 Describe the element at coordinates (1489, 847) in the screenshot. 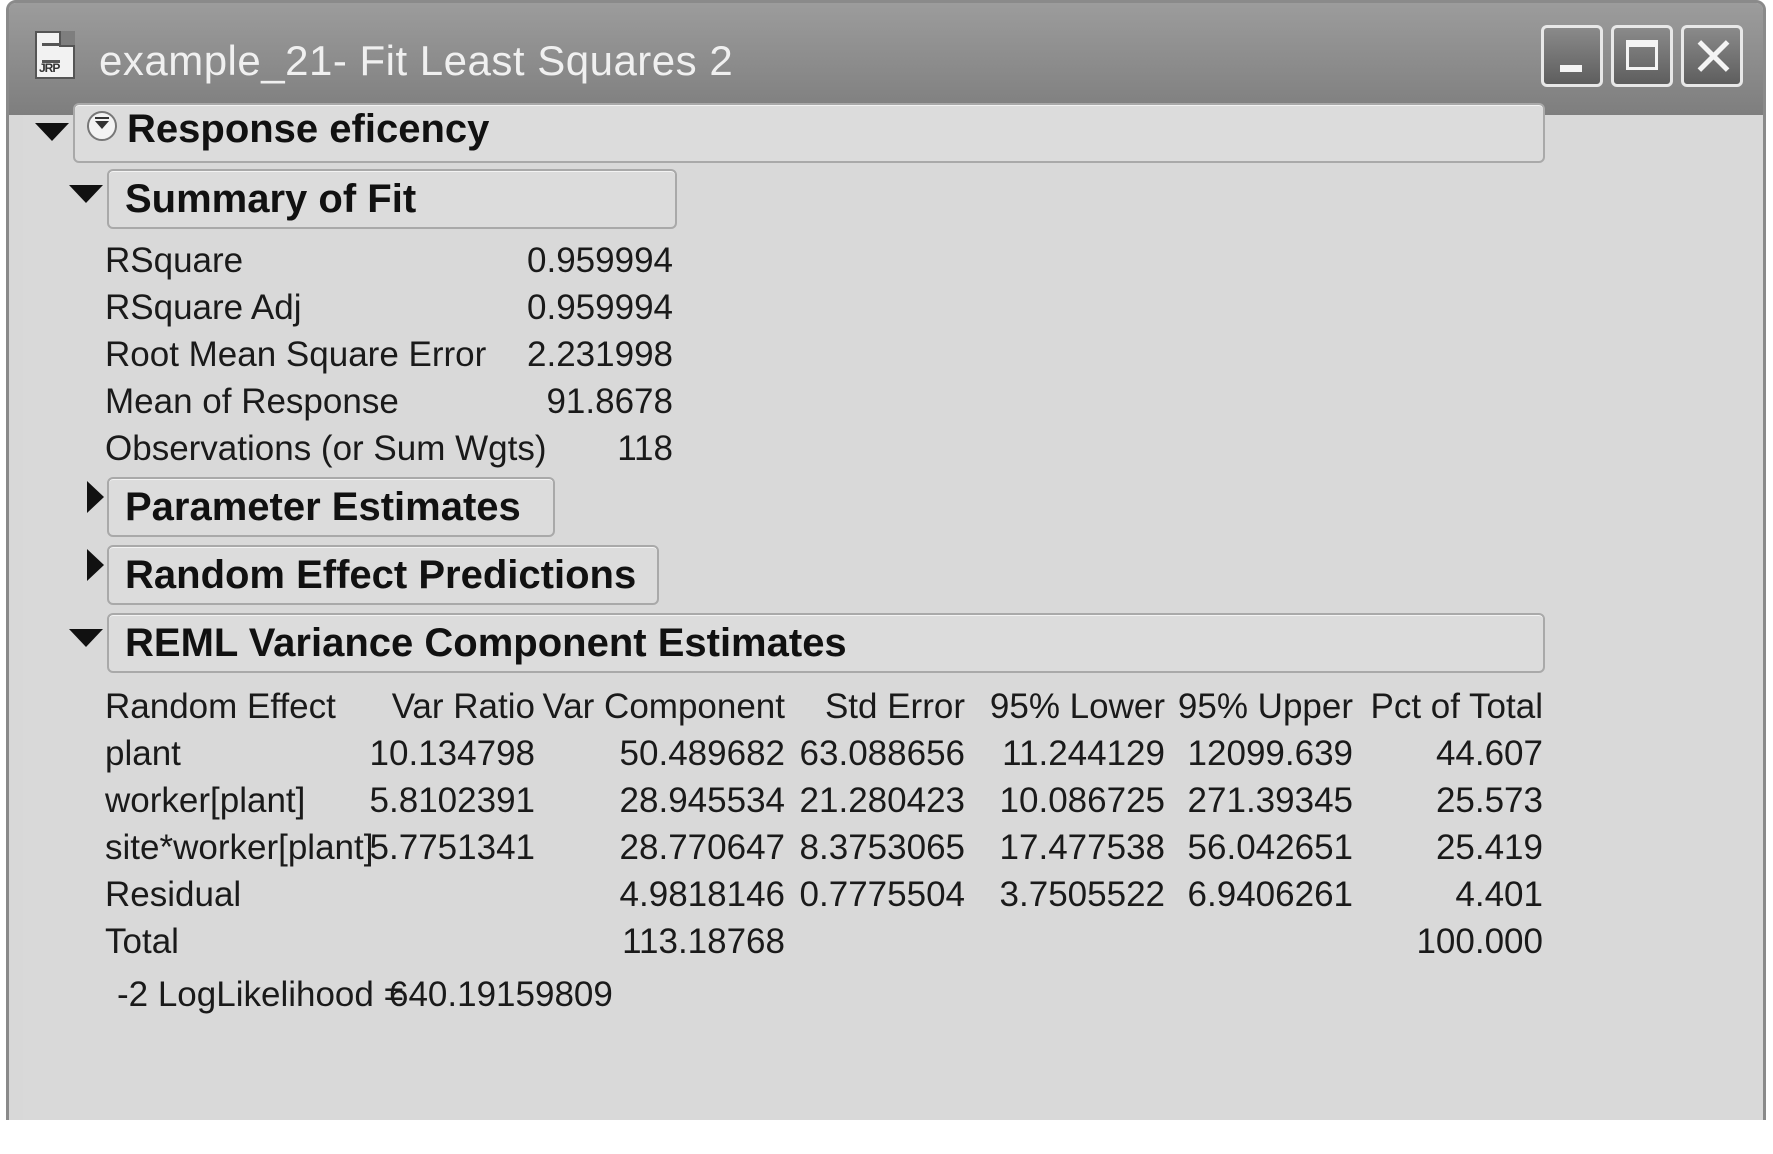

I see `pct-of-total: 25.419` at that location.